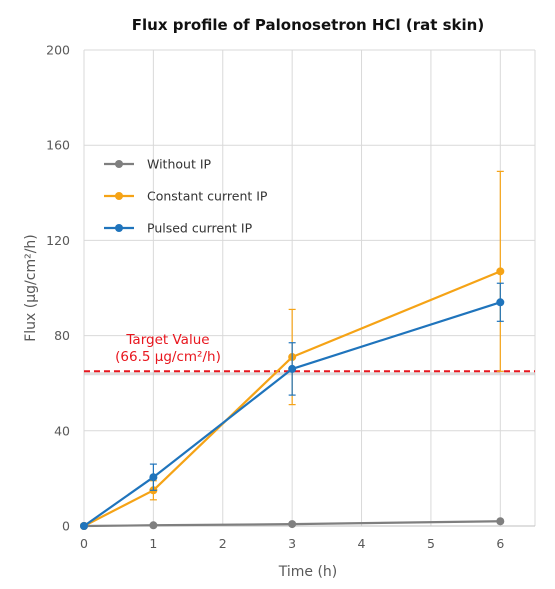 The width and height of the screenshot is (555, 589). I want to click on legend-item: Without IP, so click(158, 164).